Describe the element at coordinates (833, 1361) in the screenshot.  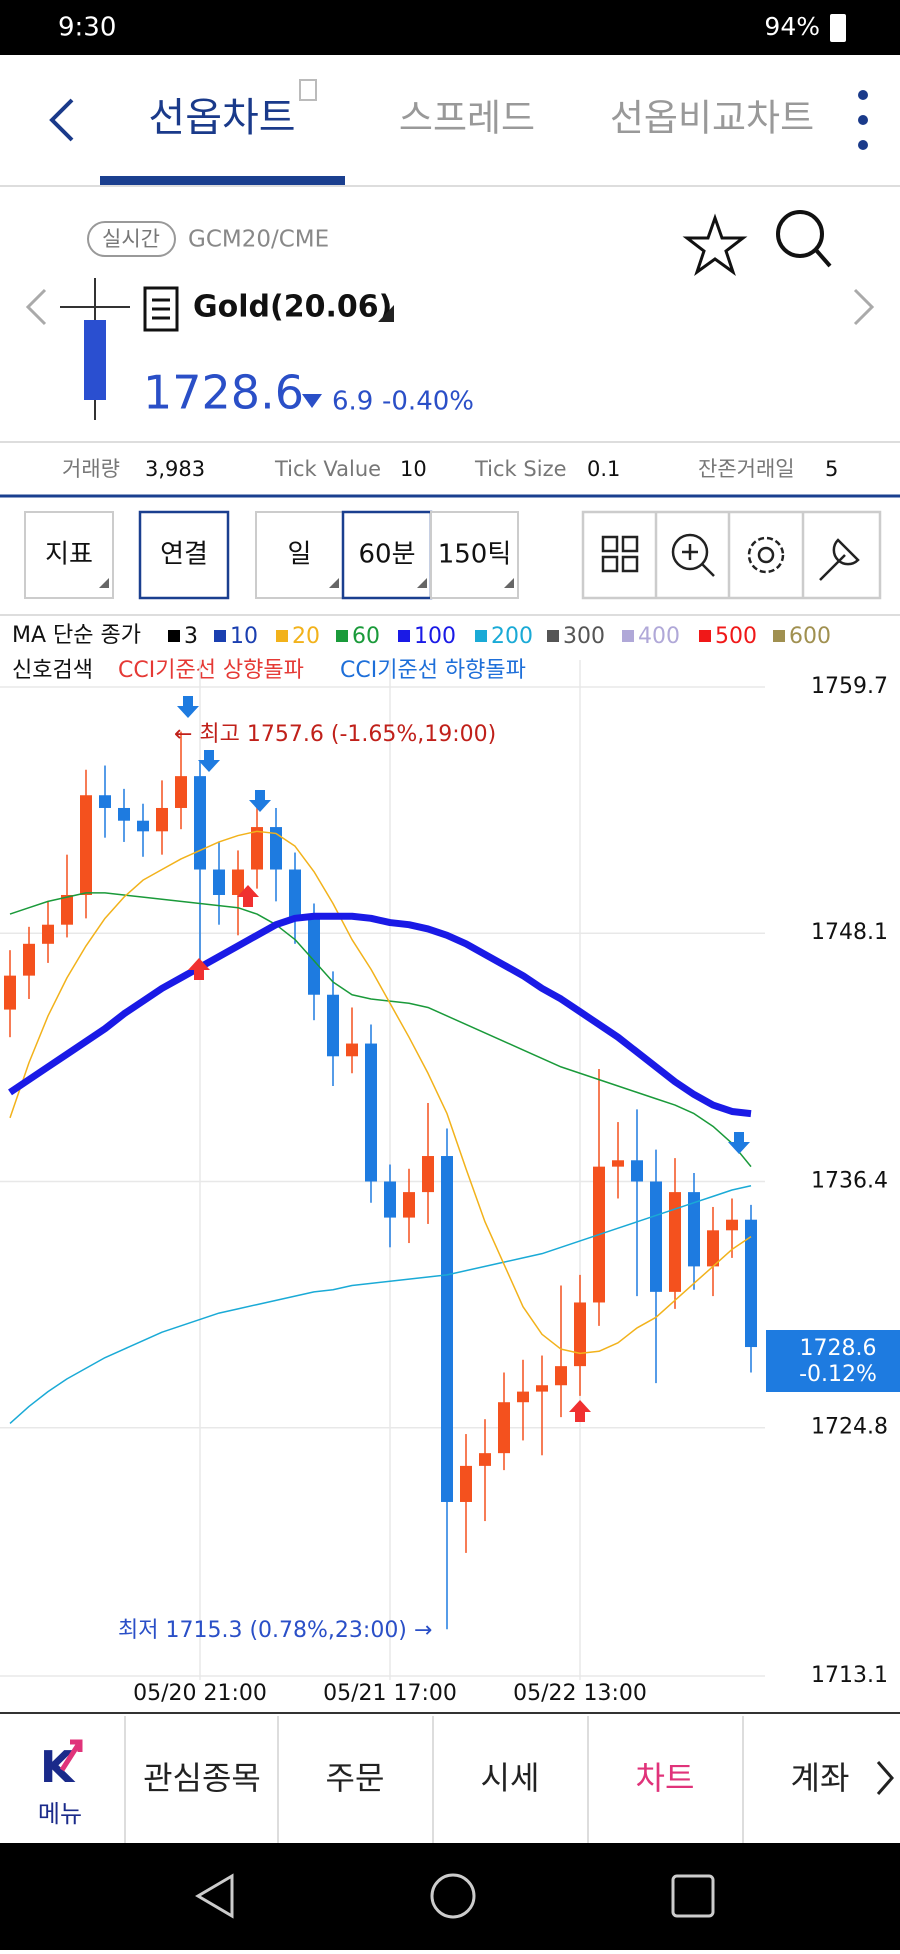
I see `last-price-box` at that location.